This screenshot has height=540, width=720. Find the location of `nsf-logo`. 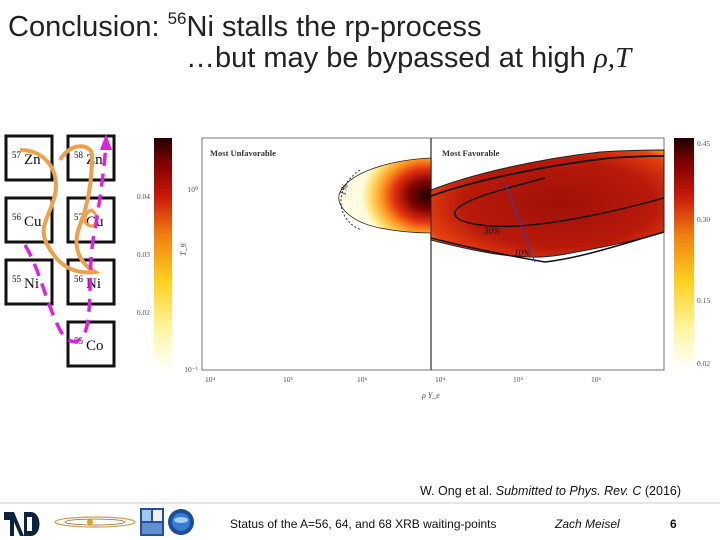

nsf-logo is located at coordinates (181, 522).